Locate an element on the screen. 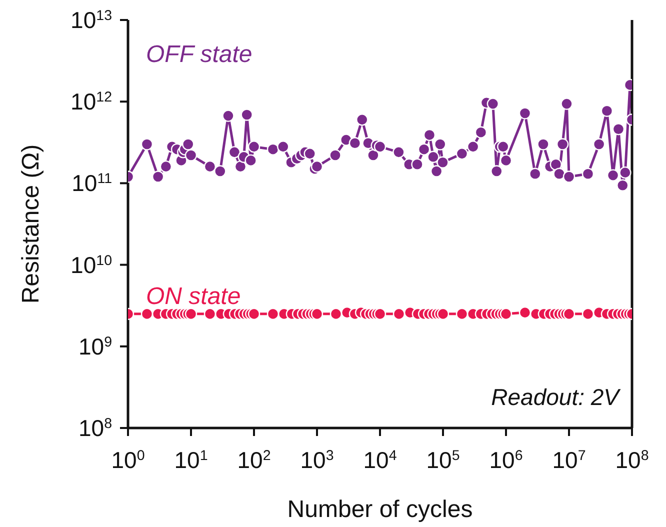  series-label: OFF state is located at coordinates (199, 55).